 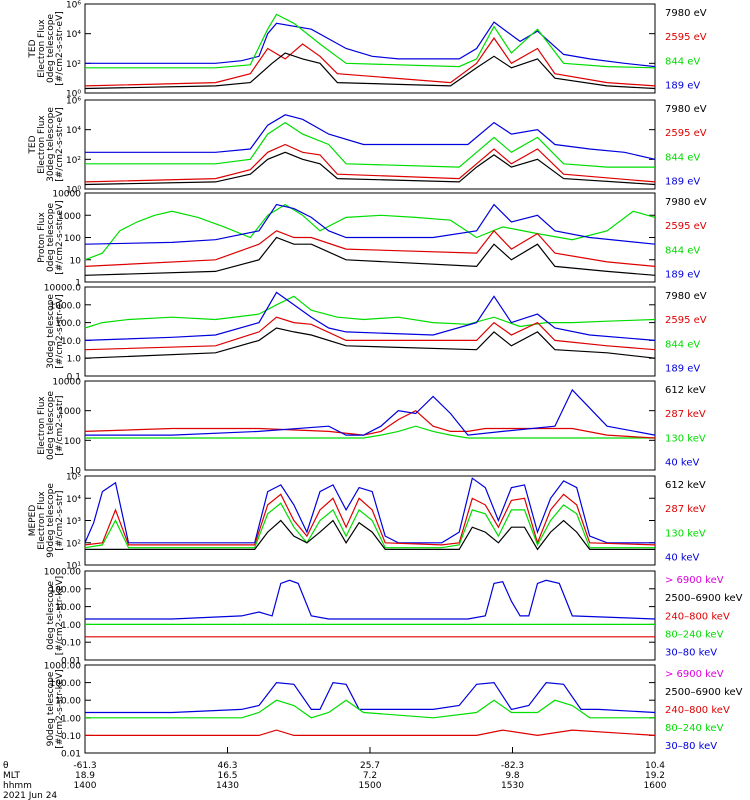 I want to click on x-tick-label: 1500, so click(x=370, y=786).